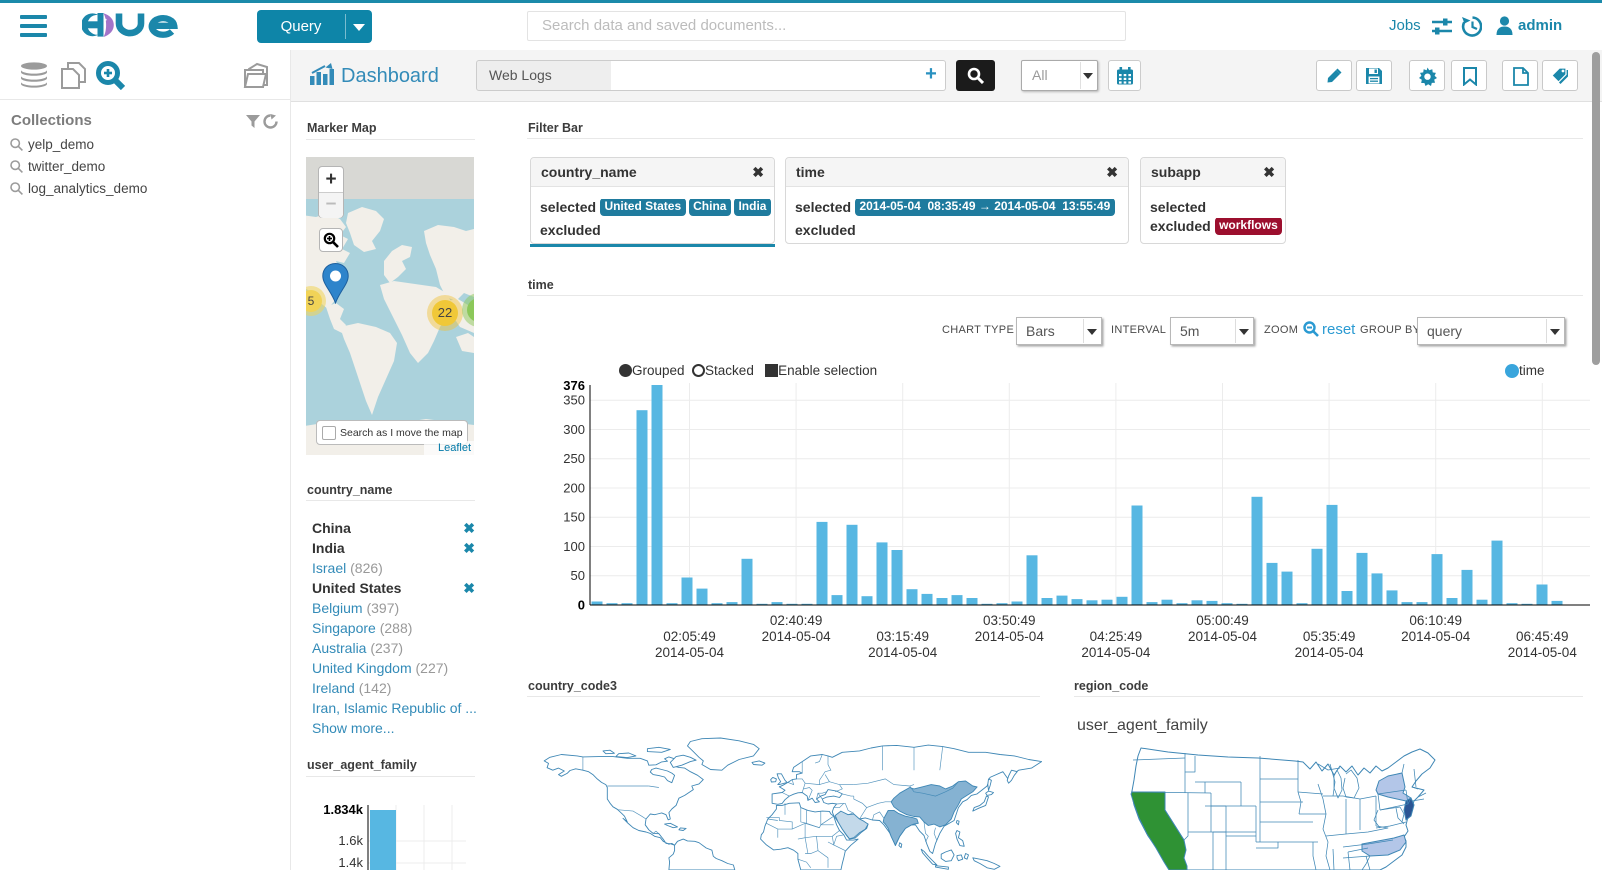  Describe the element at coordinates (1009, 620) in the screenshot. I see `svg-text: 03:50:49` at that location.